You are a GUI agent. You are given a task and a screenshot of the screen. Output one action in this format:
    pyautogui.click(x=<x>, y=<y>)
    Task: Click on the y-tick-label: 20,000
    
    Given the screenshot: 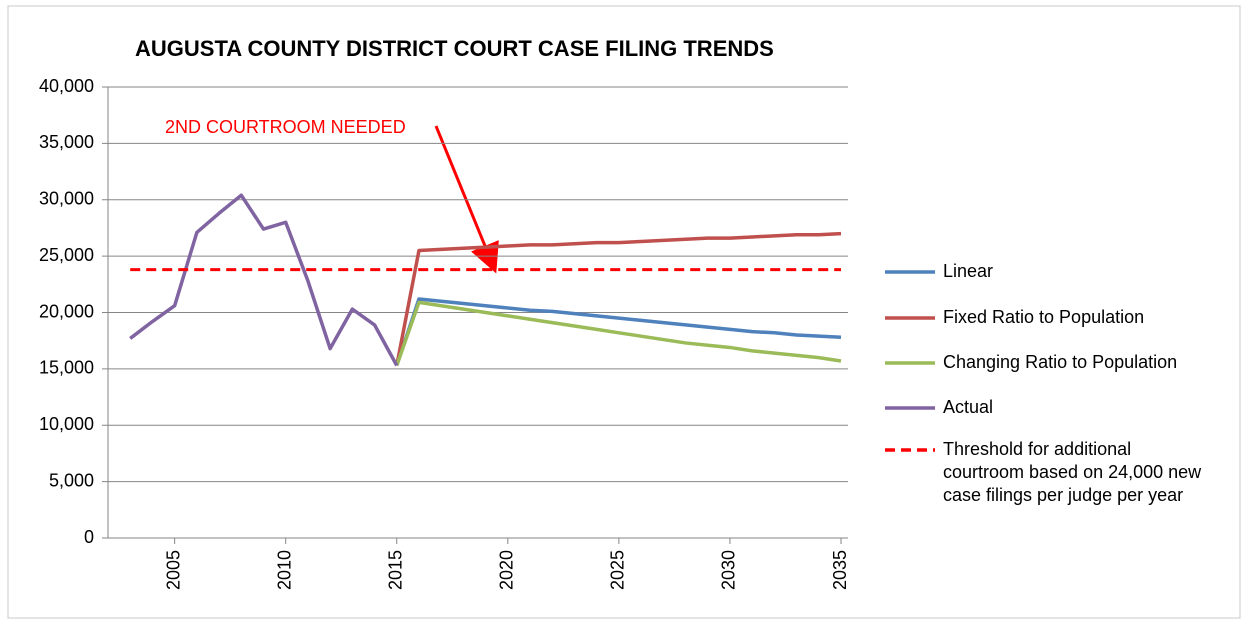 What is the action you would take?
    pyautogui.click(x=66, y=311)
    